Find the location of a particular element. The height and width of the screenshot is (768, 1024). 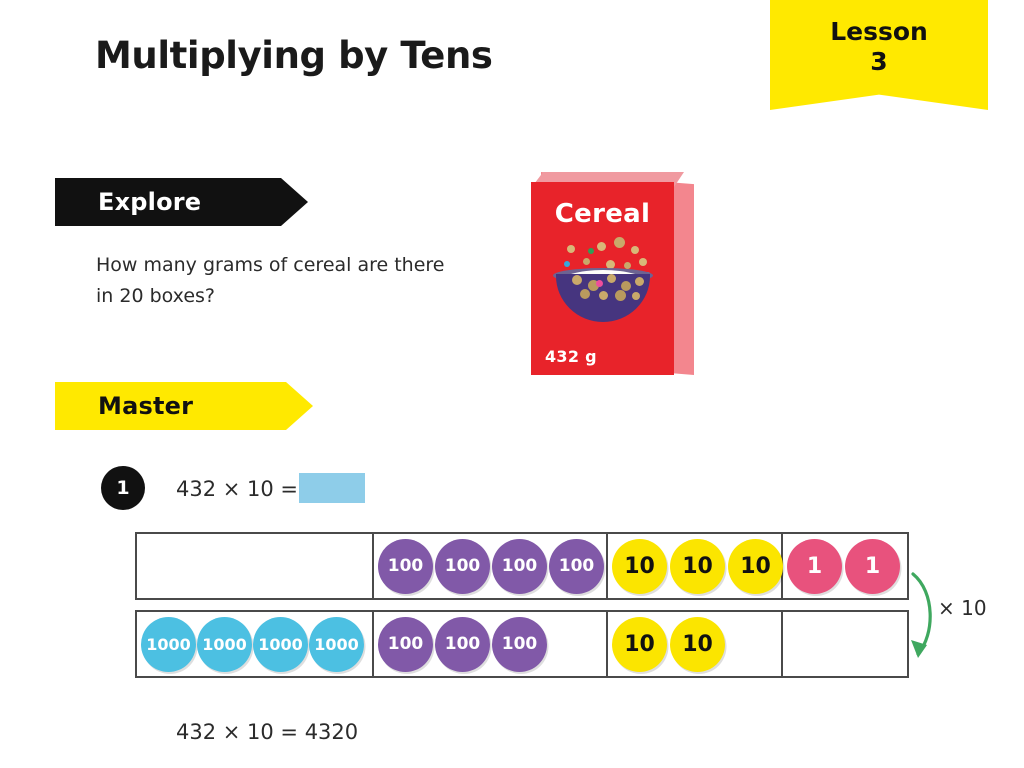

lesson-banner-label: Lesson is located at coordinates (879, 31).